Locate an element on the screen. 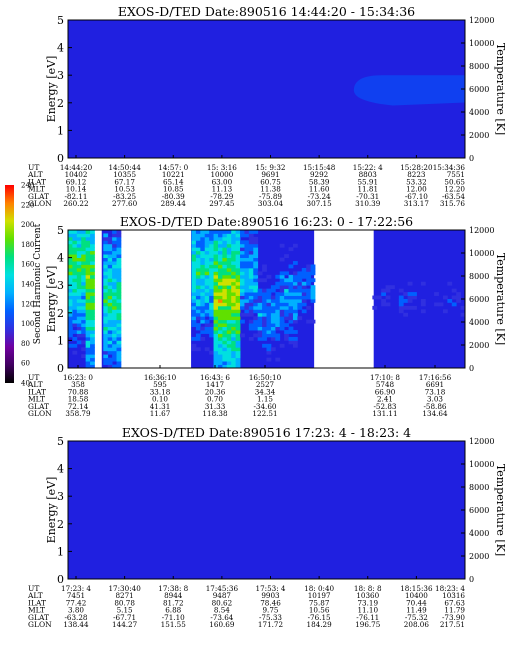 The height and width of the screenshot is (649, 505). table-row-label: ILAT is located at coordinates (37, 181).